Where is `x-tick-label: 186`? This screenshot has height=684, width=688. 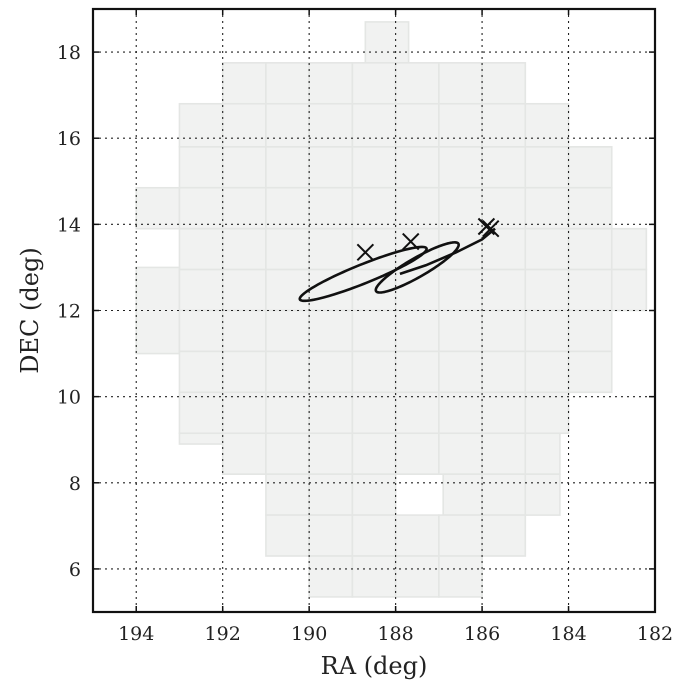 x-tick-label: 186 is located at coordinates (482, 634).